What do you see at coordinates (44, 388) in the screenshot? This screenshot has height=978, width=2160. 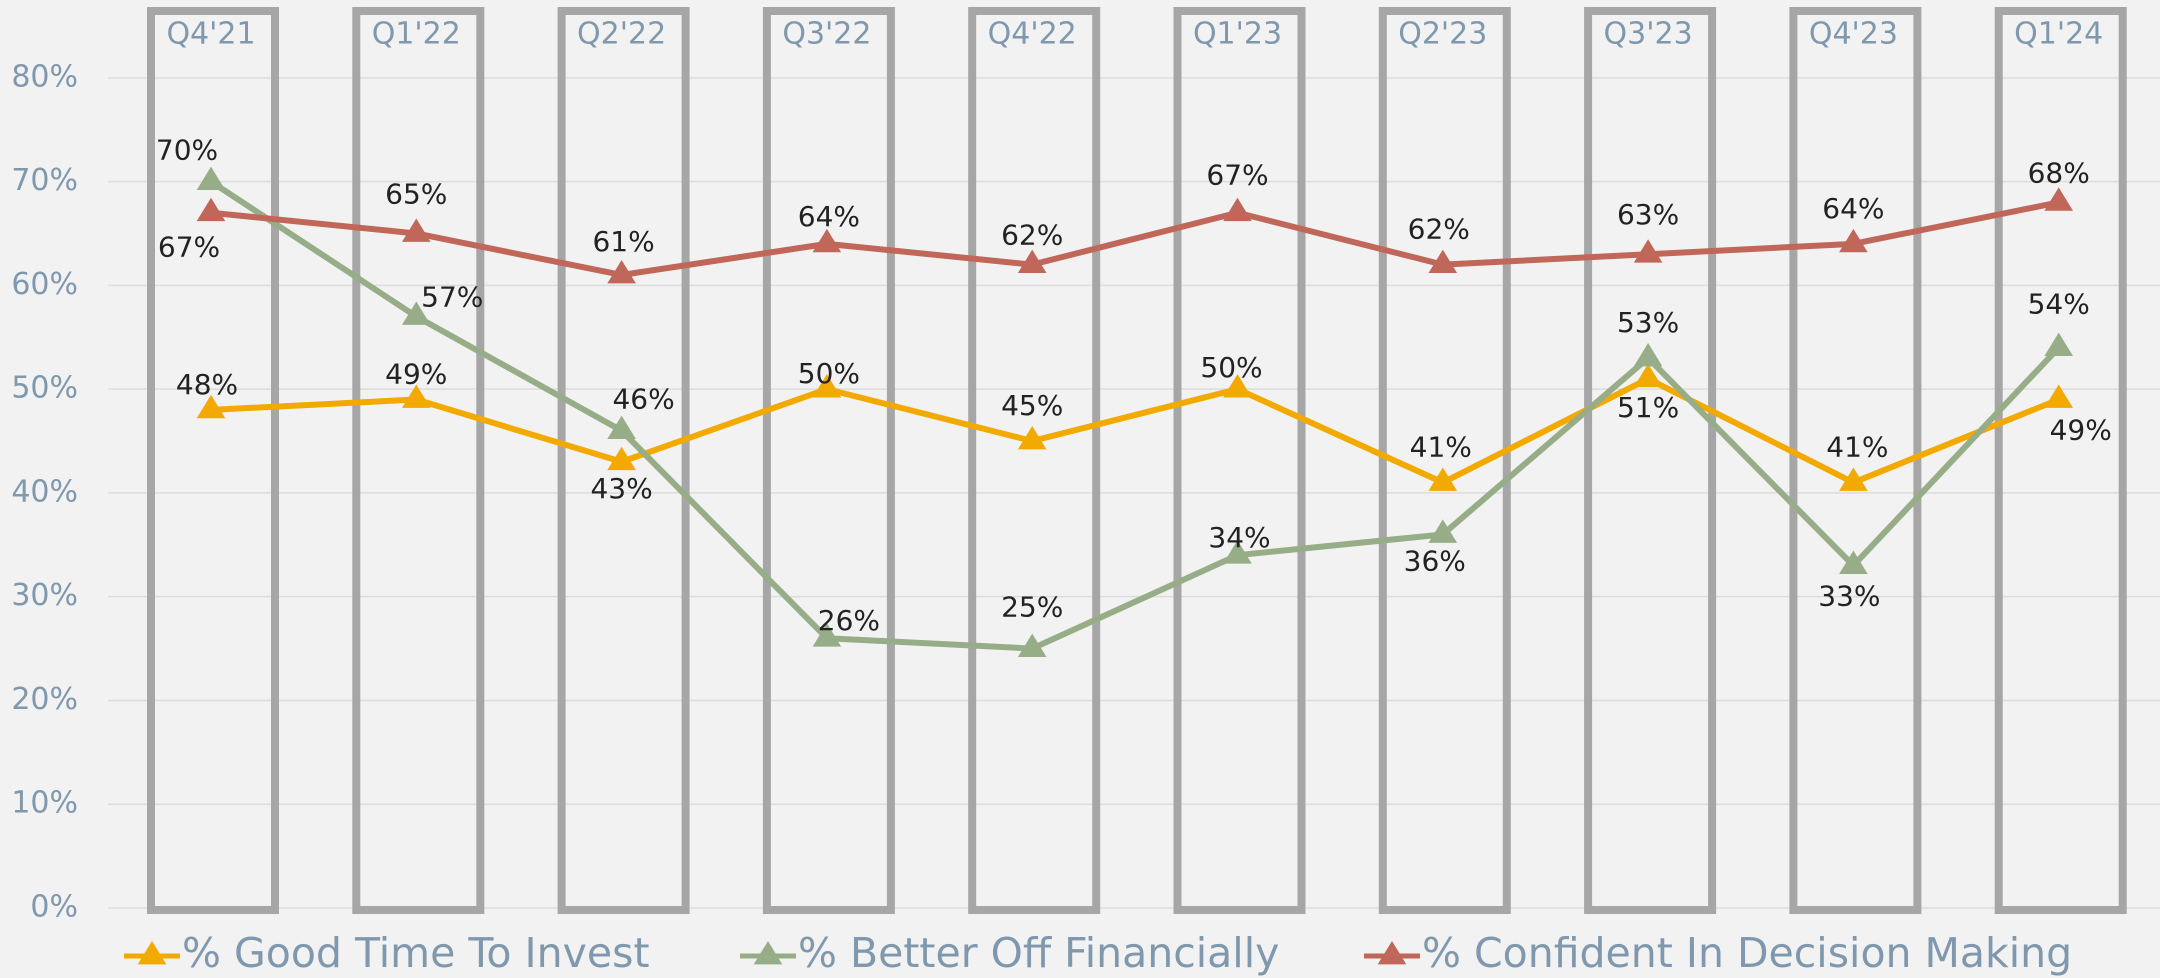 I see `y-tick-label: 50%` at bounding box center [44, 388].